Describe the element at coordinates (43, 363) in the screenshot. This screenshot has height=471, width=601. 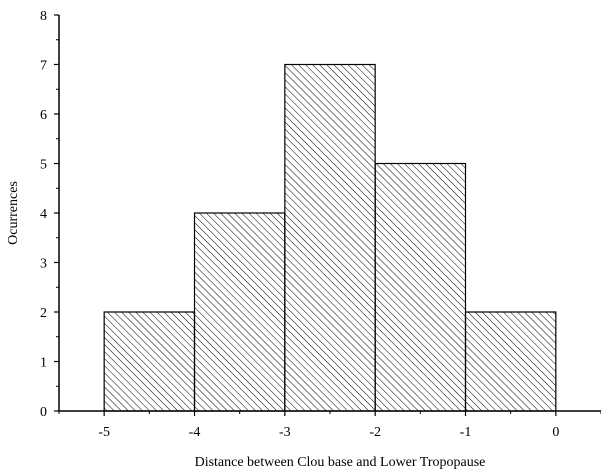
I see `y-tick-label: 1` at that location.